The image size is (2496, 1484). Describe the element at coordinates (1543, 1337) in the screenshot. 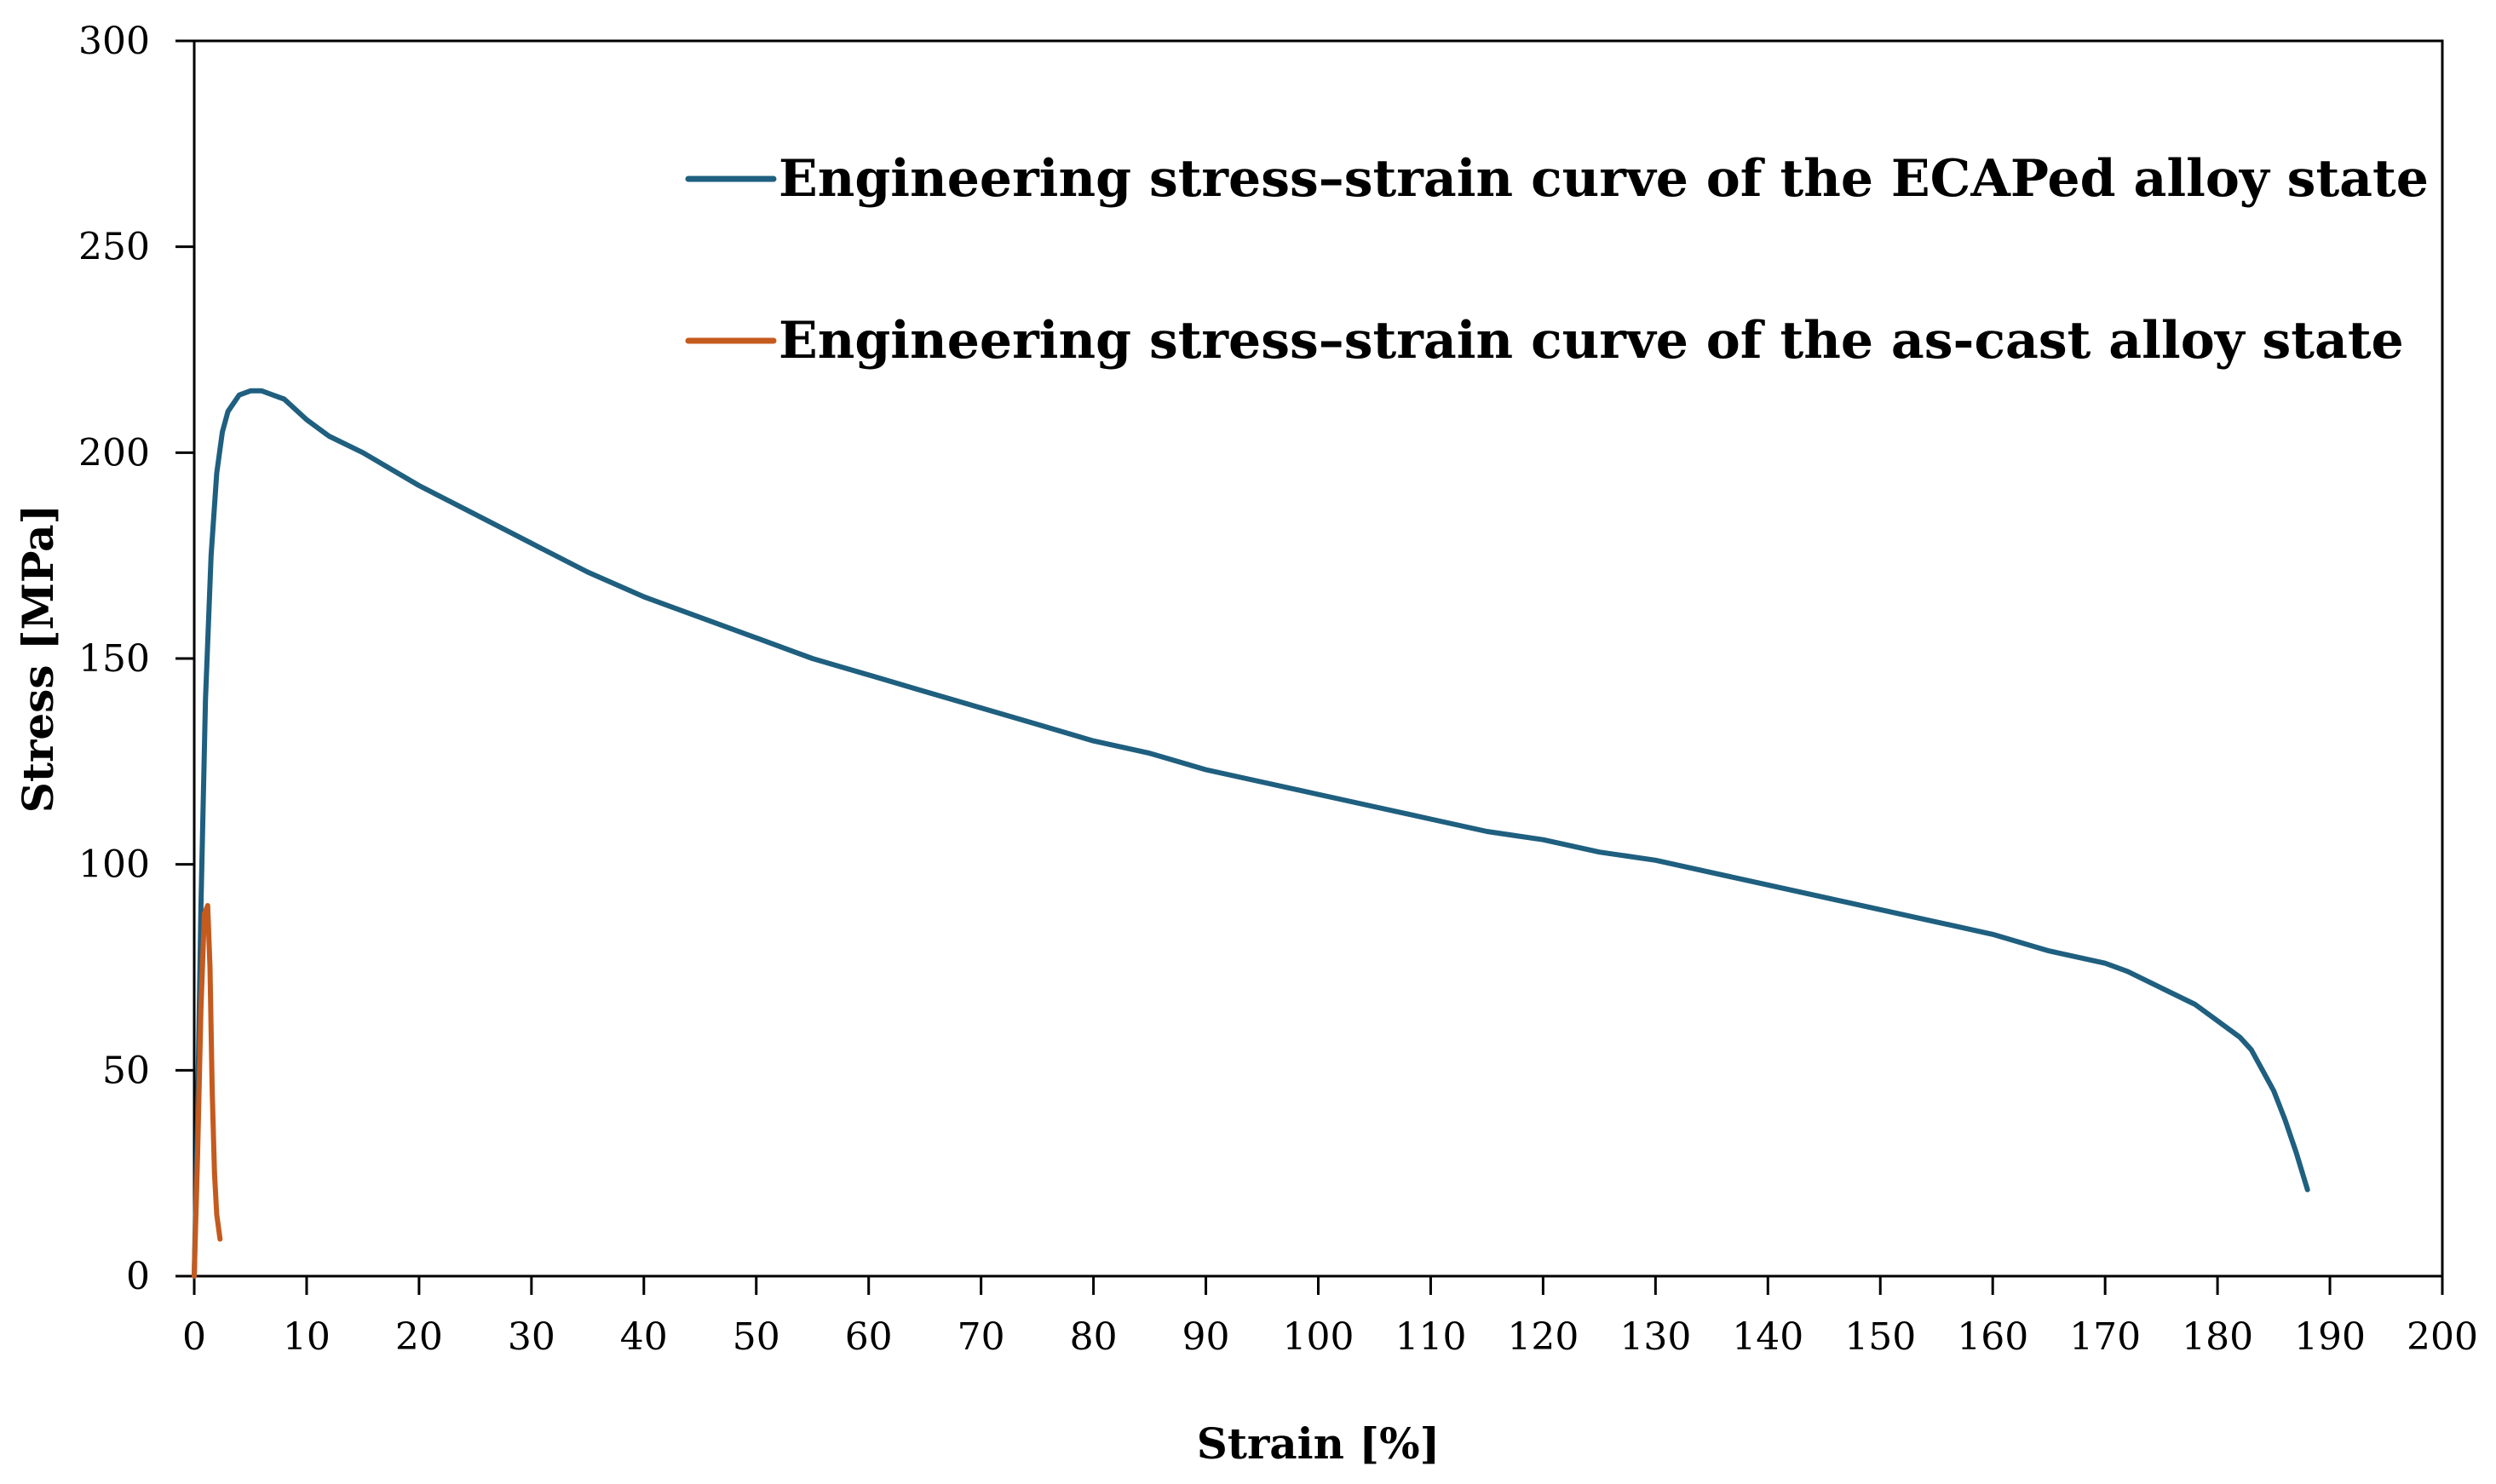

I see `x-tick-label: 120` at that location.